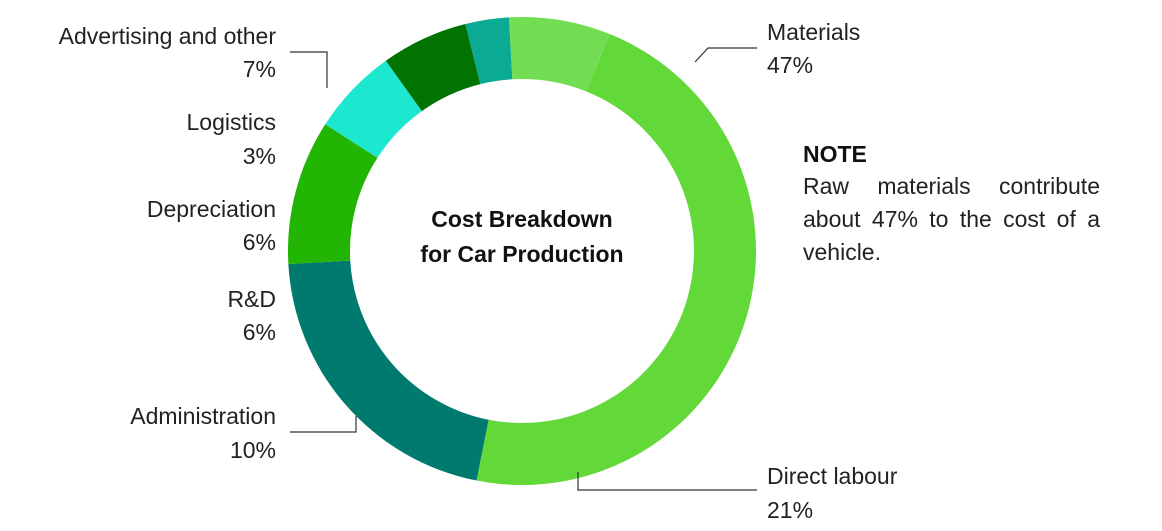 Image resolution: width=1162 pixels, height=531 pixels. I want to click on chart-title-line-2: for Car Production, so click(521, 254).